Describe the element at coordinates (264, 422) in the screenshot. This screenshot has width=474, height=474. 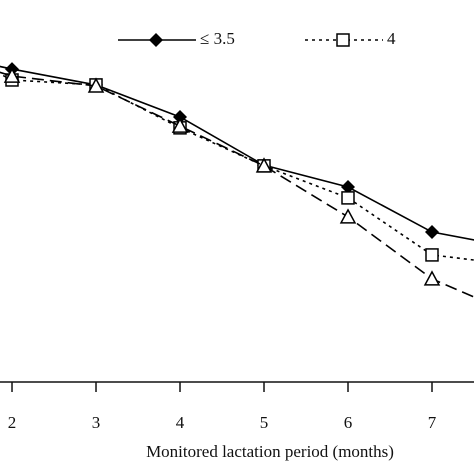
I see `x-tick-label: 5` at that location.